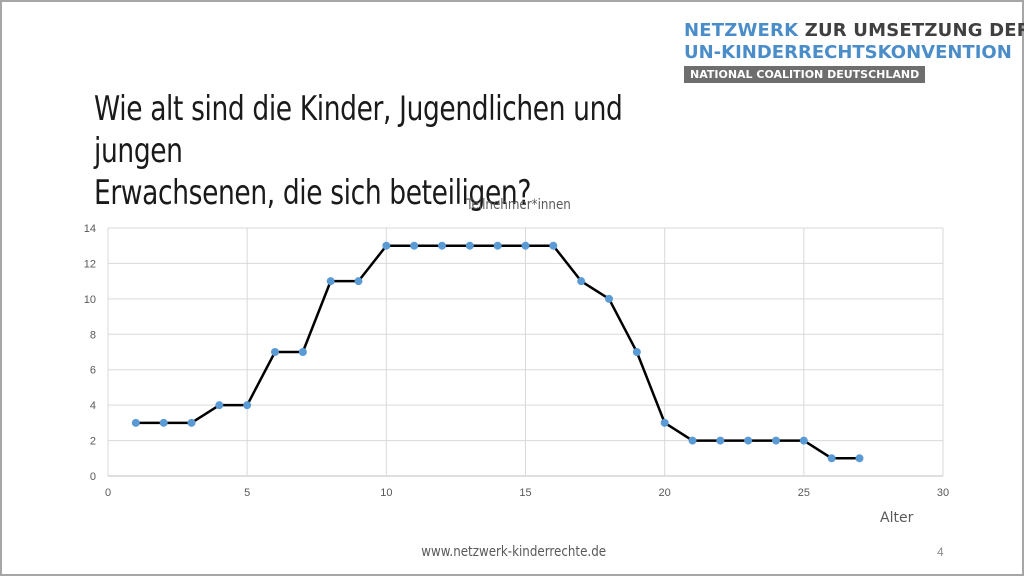 This screenshot has height=578, width=1024. What do you see at coordinates (805, 74) in the screenshot?
I see `logo-badge: NATIONAL COALITION DEUTSCHLAND` at bounding box center [805, 74].